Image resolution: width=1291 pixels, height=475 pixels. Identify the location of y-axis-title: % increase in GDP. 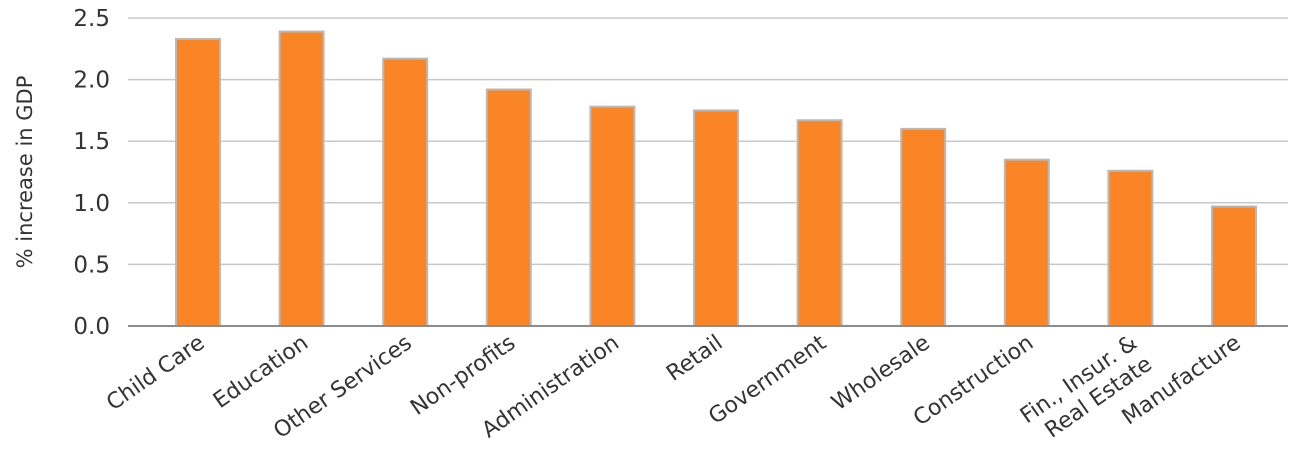
(25, 172).